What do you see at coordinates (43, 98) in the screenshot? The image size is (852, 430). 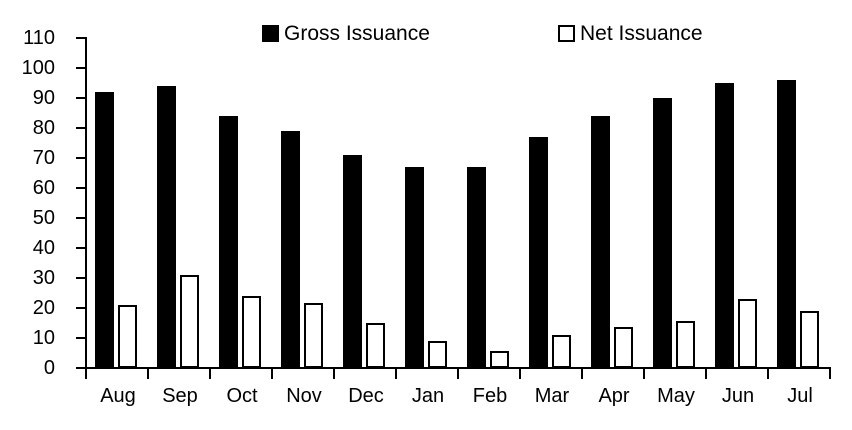 I see `y-tick-label-90: 90` at bounding box center [43, 98].